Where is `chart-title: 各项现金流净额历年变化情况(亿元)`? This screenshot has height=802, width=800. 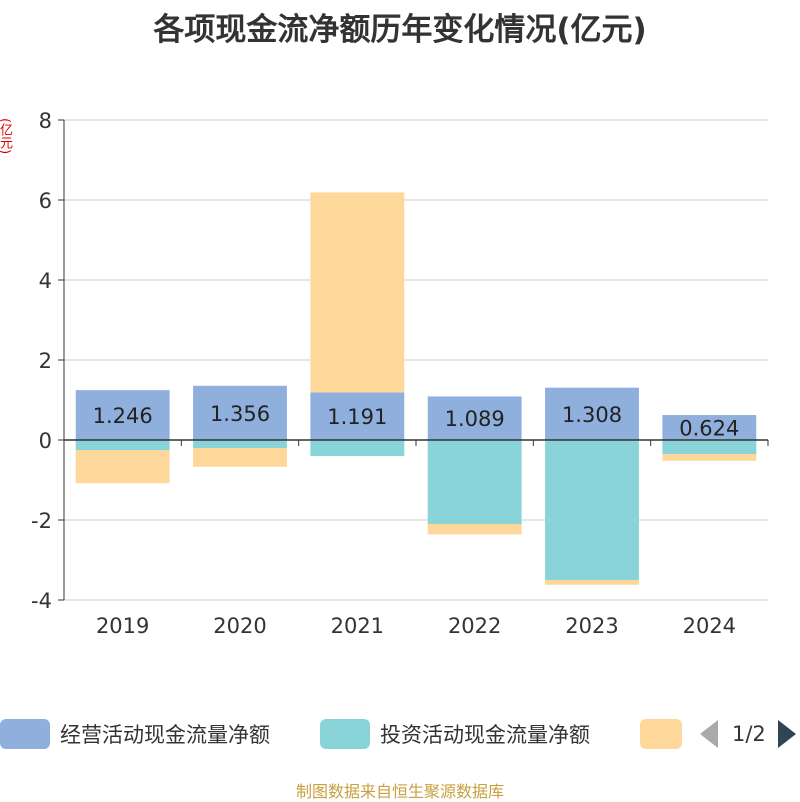 chart-title: 各项现金流净额历年变化情况(亿元) is located at coordinates (400, 30).